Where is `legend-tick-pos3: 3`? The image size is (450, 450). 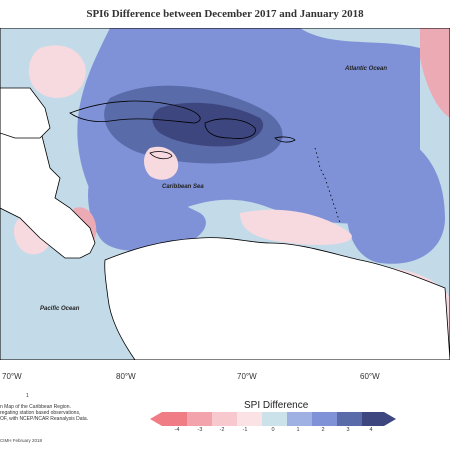
legend-tick-pos3: 3 is located at coordinates (348, 430).